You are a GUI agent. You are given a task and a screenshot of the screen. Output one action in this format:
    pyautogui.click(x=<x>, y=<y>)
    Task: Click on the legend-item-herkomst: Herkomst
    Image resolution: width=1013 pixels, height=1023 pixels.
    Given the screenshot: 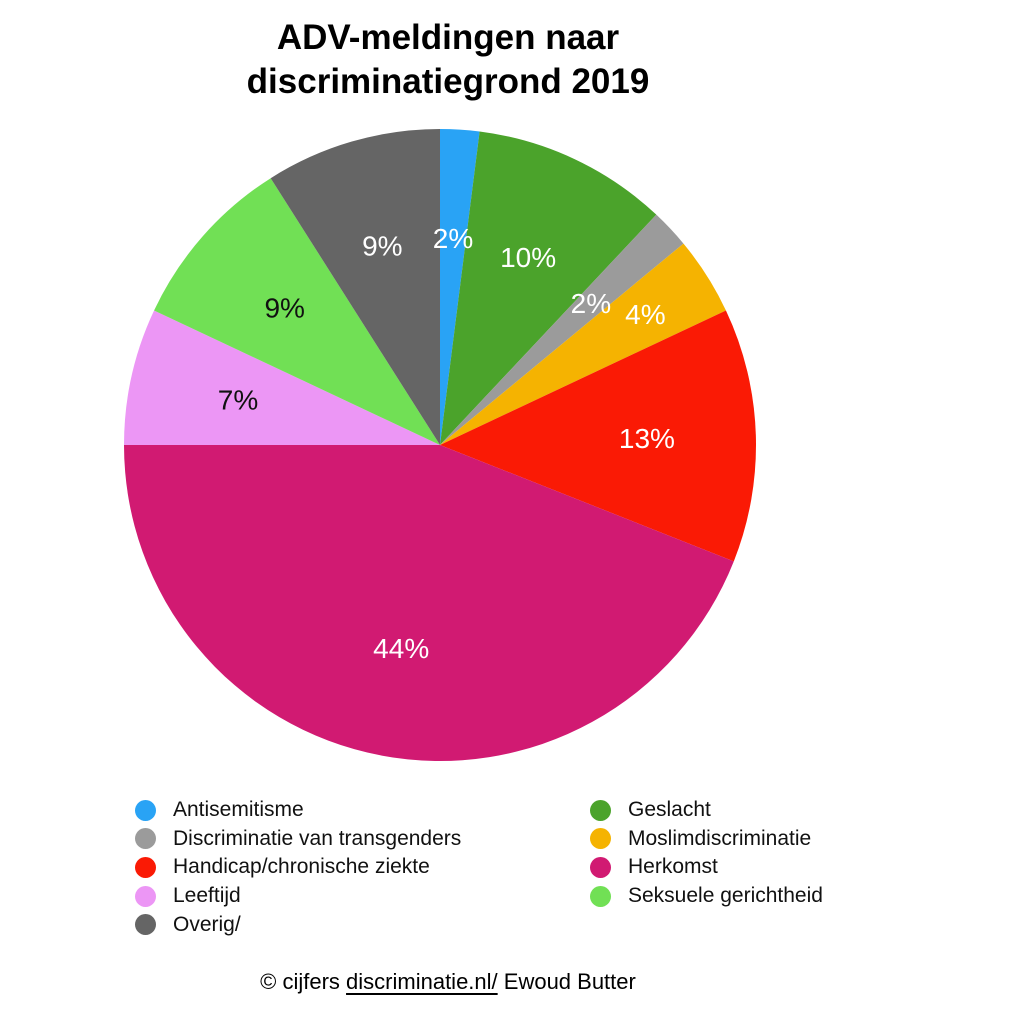 What is the action you would take?
    pyautogui.click(x=706, y=867)
    